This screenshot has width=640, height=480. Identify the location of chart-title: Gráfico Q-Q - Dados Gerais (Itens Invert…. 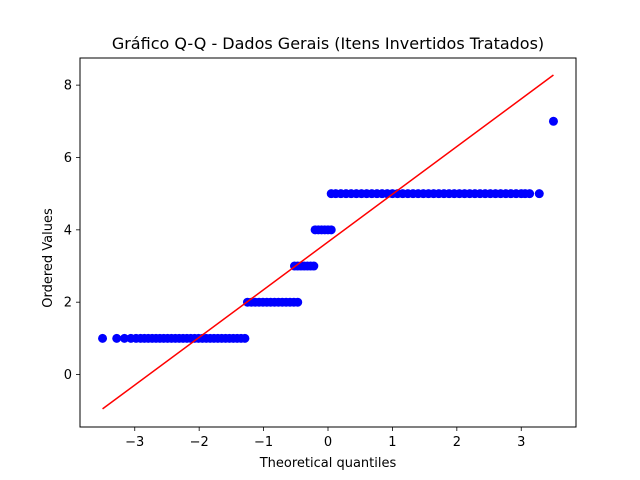
(328, 43).